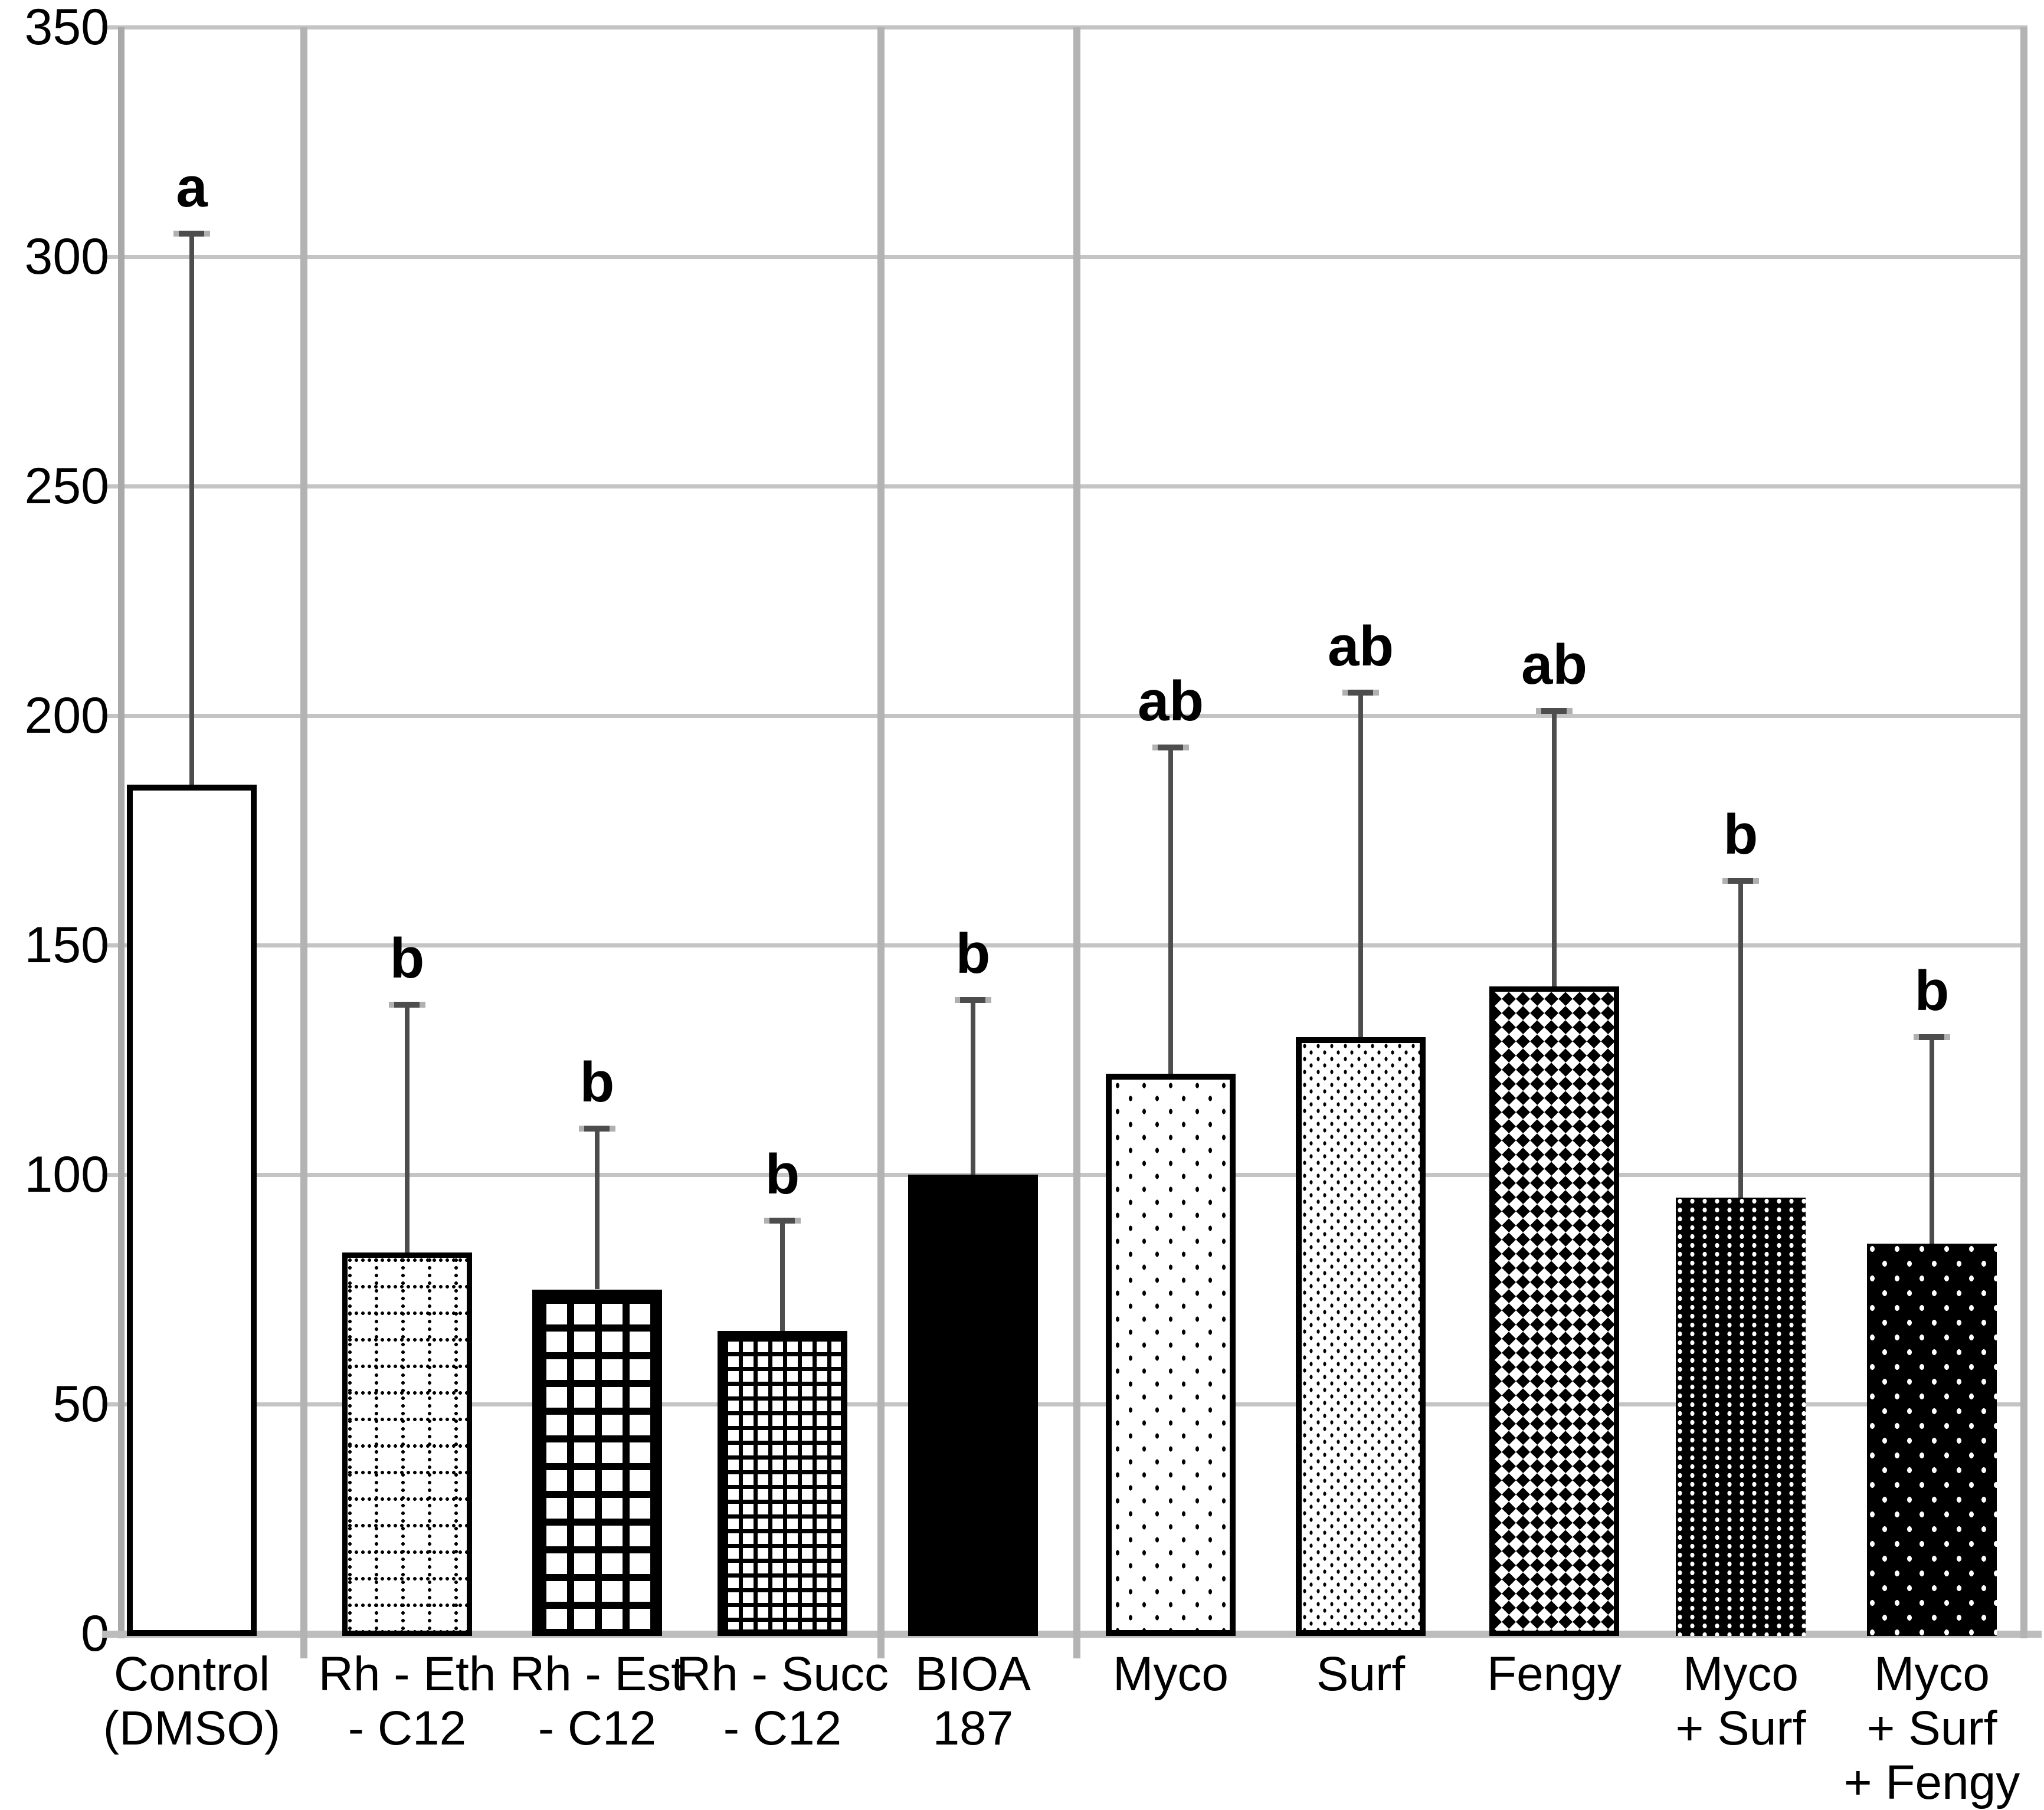 The height and width of the screenshot is (1810, 2044). I want to click on sig-letter-rh-succ-c12: b, so click(782, 1174).